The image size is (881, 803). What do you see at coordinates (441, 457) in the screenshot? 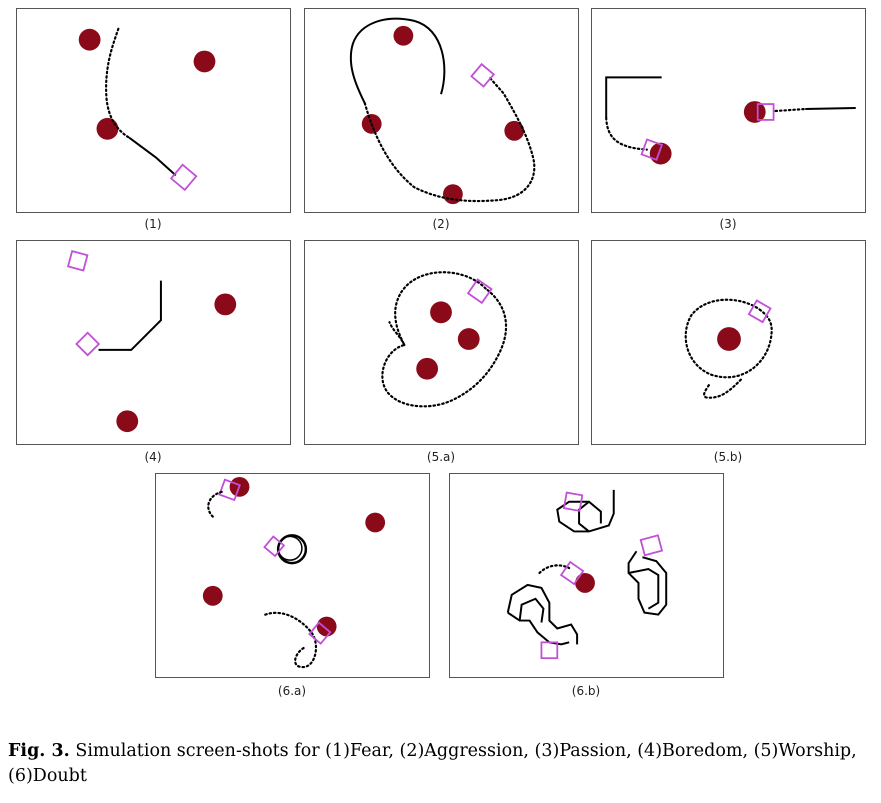
I see `panel-label: (5.a)` at bounding box center [441, 457].